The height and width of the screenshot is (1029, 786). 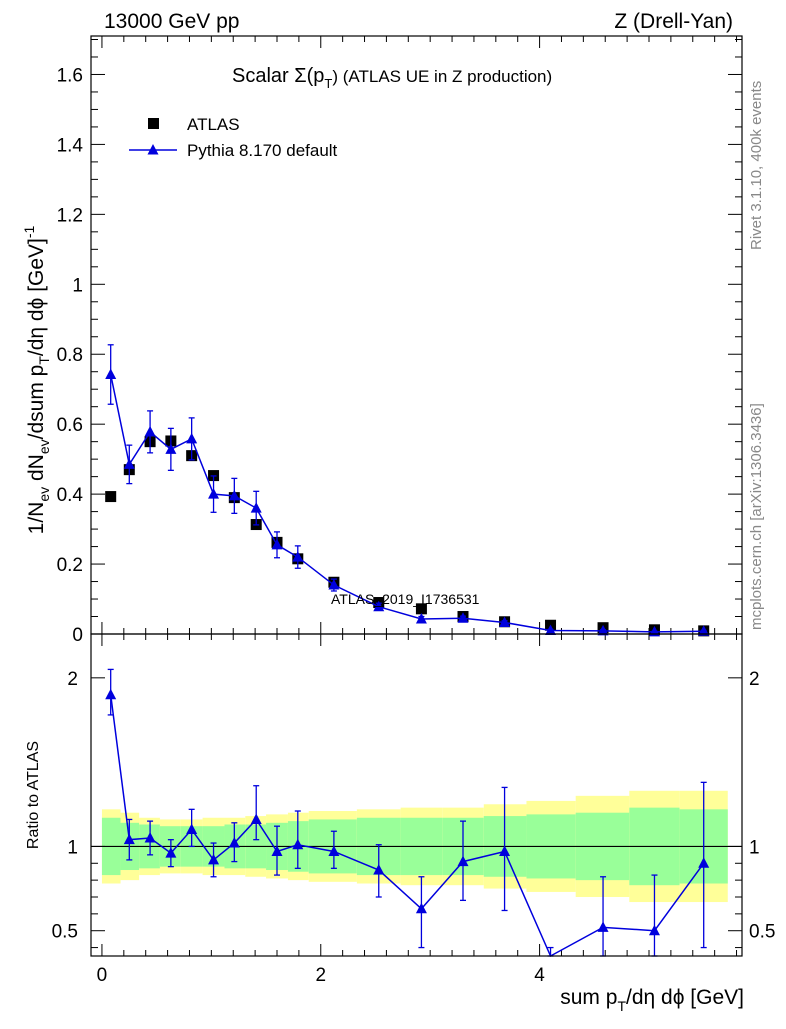 I want to click on header-left: 13000 GeV pp, so click(x=171, y=21).